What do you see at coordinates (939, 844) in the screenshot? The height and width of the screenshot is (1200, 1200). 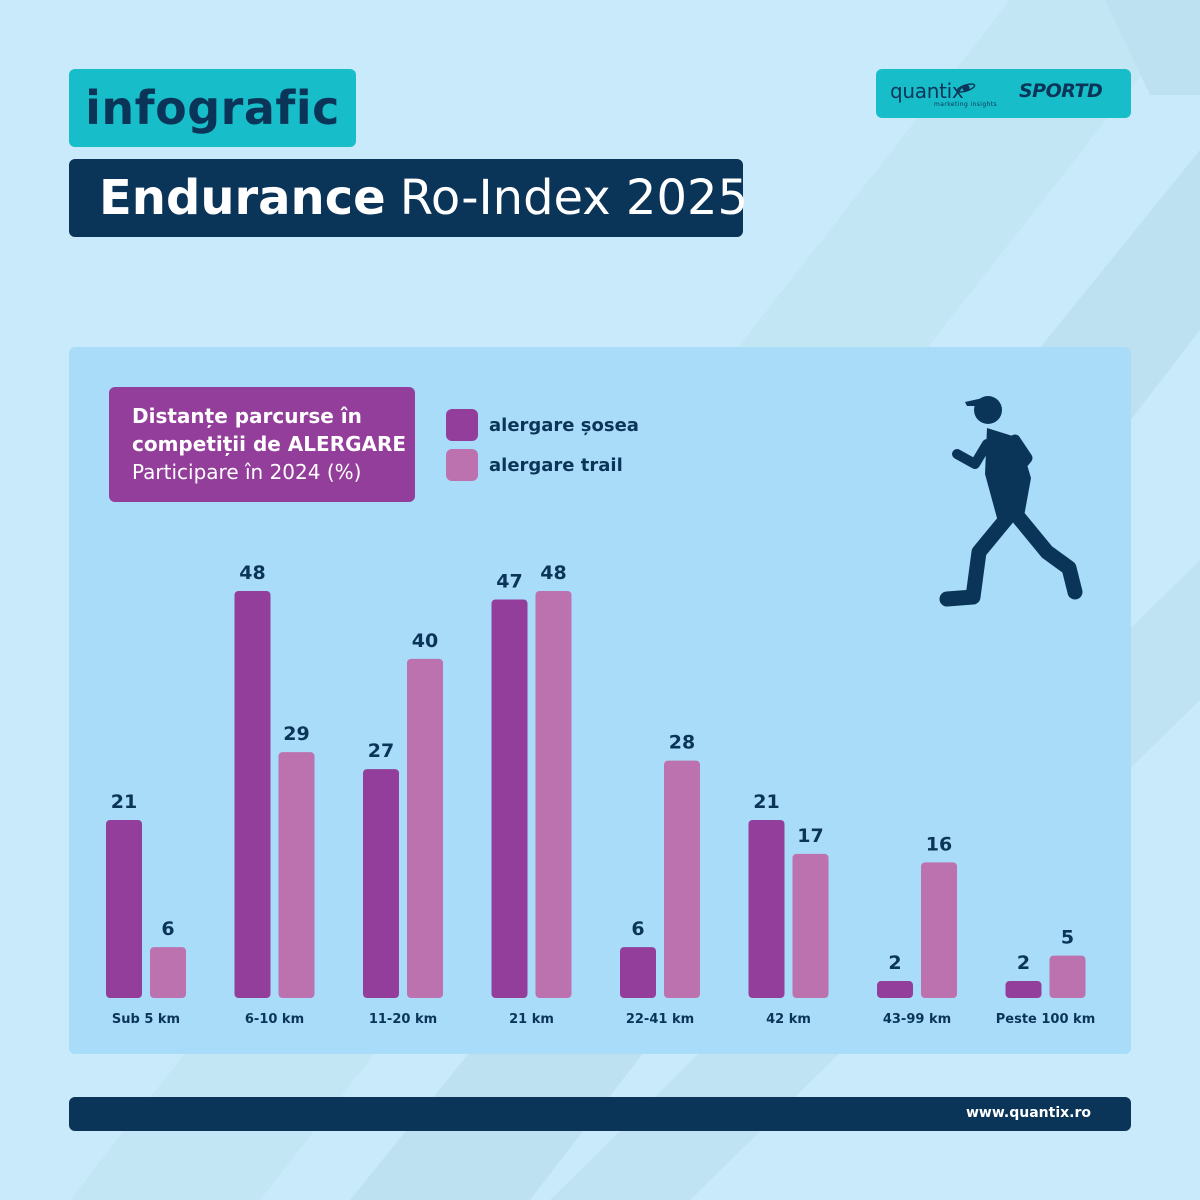 I see `data-label-trail-6: 16` at bounding box center [939, 844].